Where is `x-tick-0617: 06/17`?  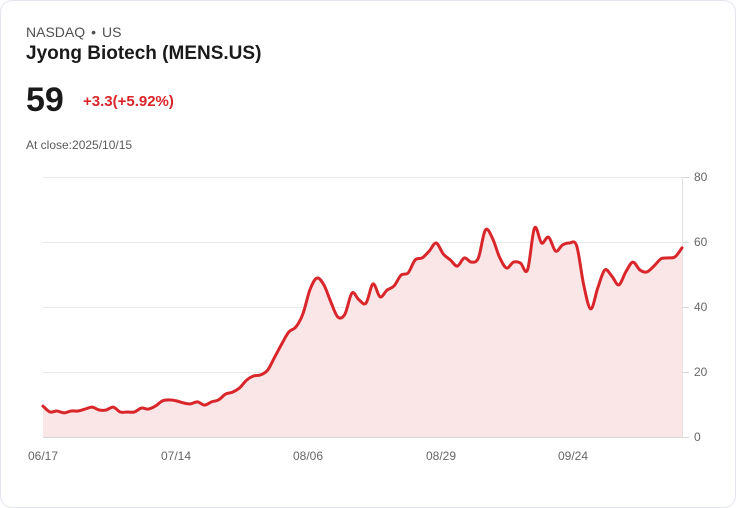 x-tick-0617: 06/17 is located at coordinates (43, 456).